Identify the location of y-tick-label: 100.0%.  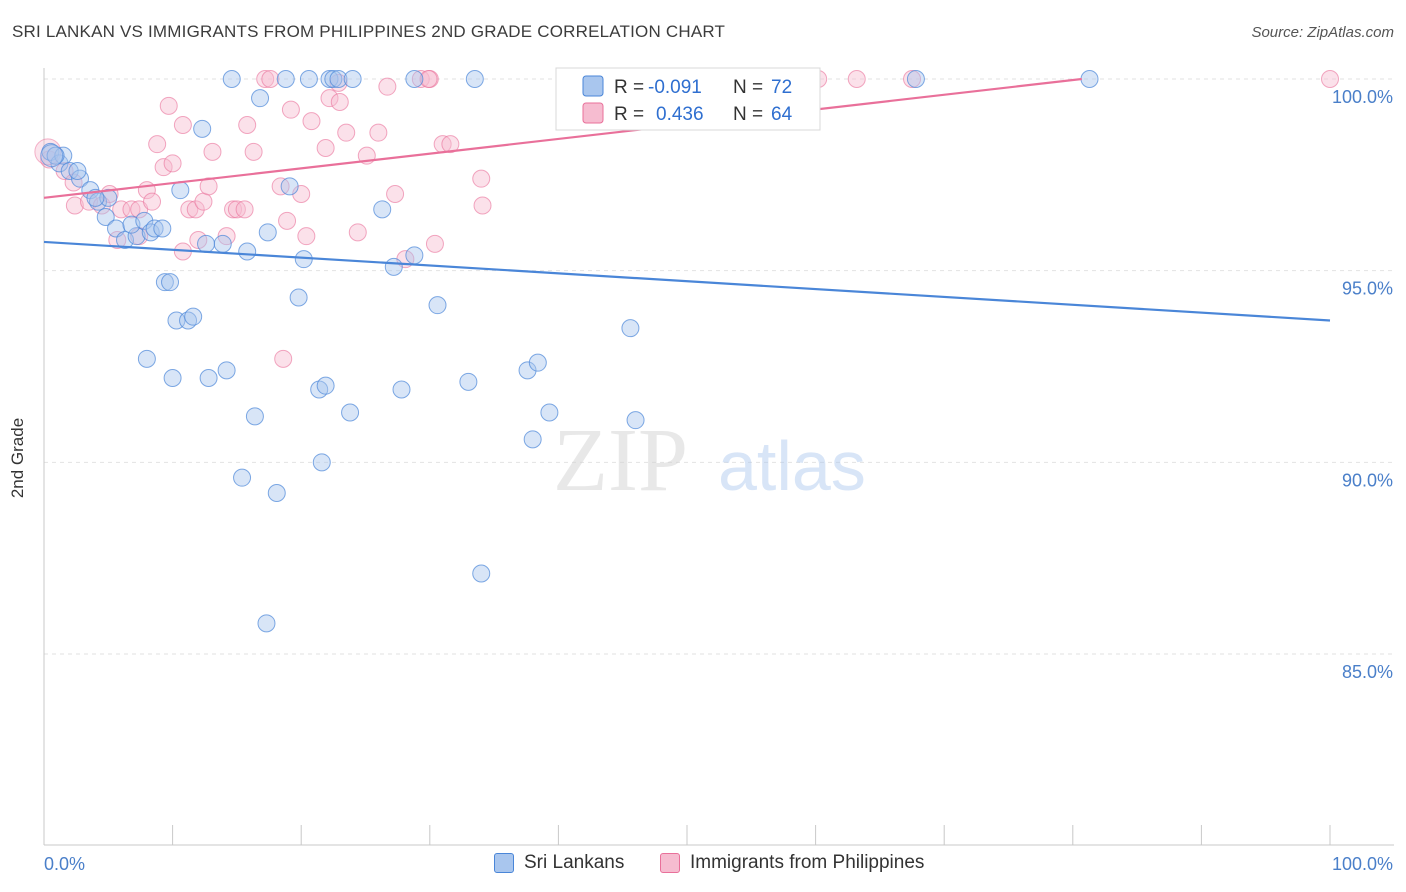
(1362, 97).